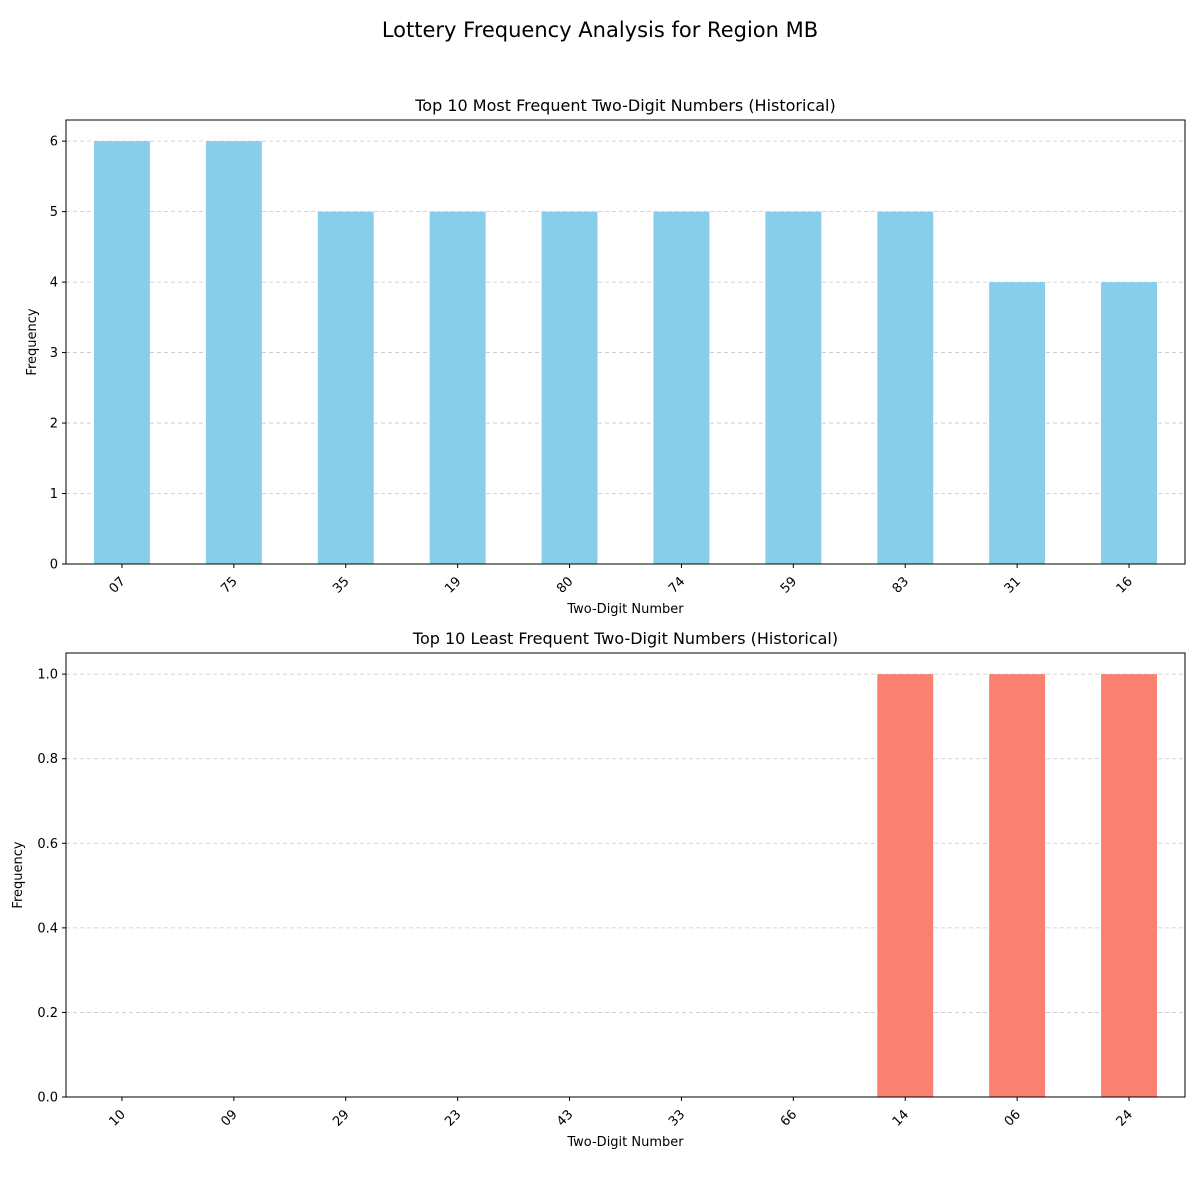 The width and height of the screenshot is (1200, 1200). What do you see at coordinates (117, 1118) in the screenshot?
I see `panel2-xtick-label: 10` at bounding box center [117, 1118].